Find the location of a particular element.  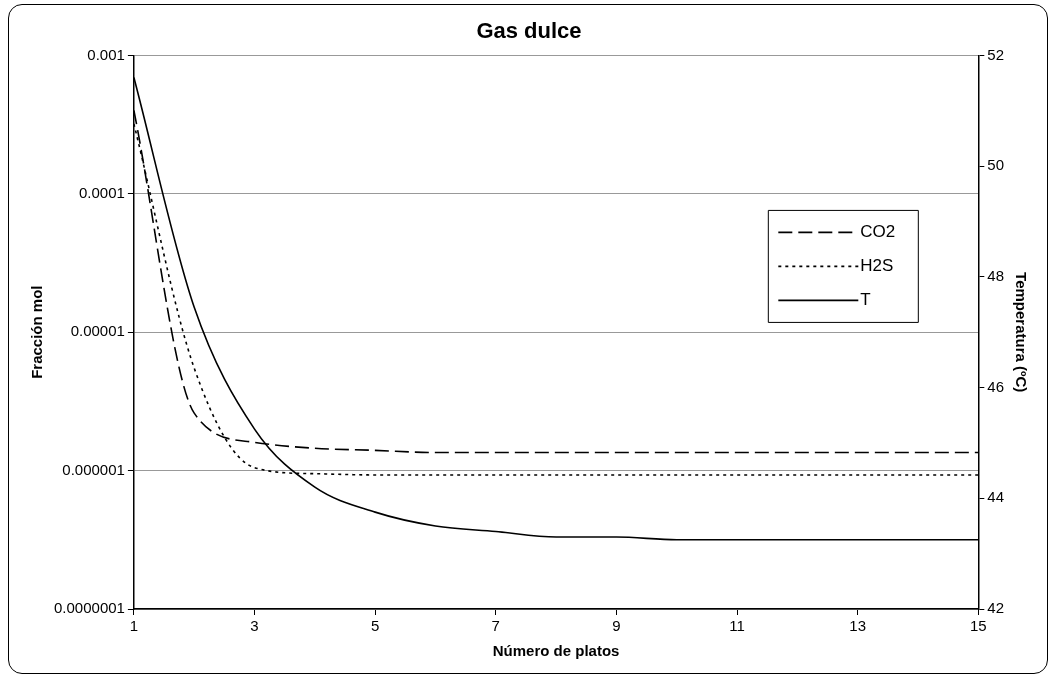

x-tick-label: 9 is located at coordinates (616, 626).